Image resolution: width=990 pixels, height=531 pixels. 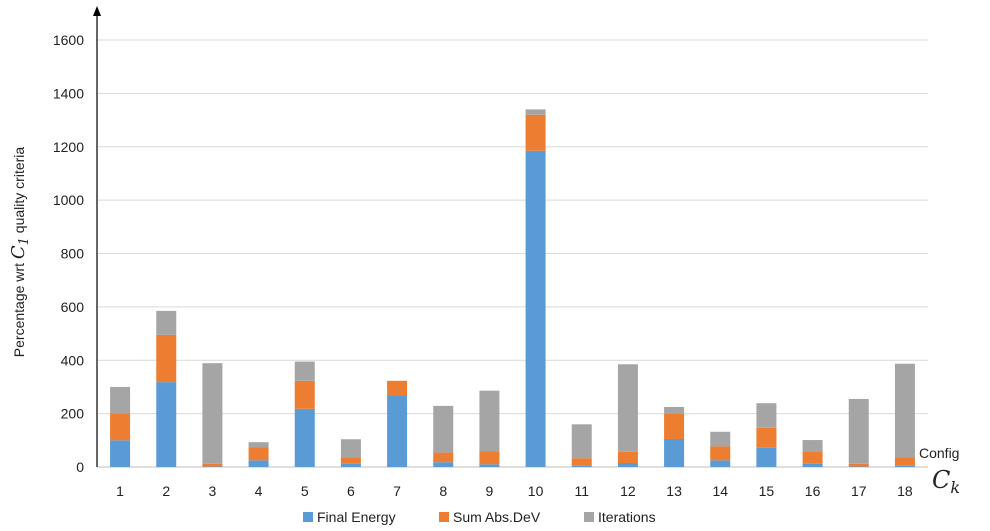 I want to click on x-tick-label: 9, so click(x=490, y=491).